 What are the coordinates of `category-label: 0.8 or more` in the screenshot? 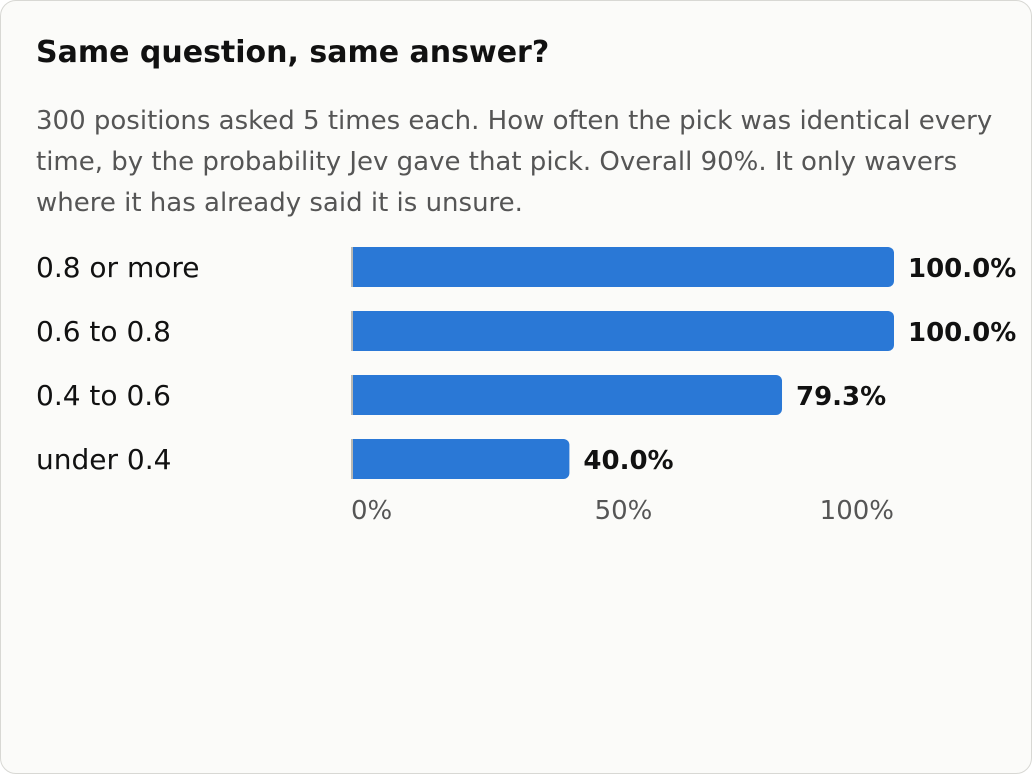 It's located at (118, 267).